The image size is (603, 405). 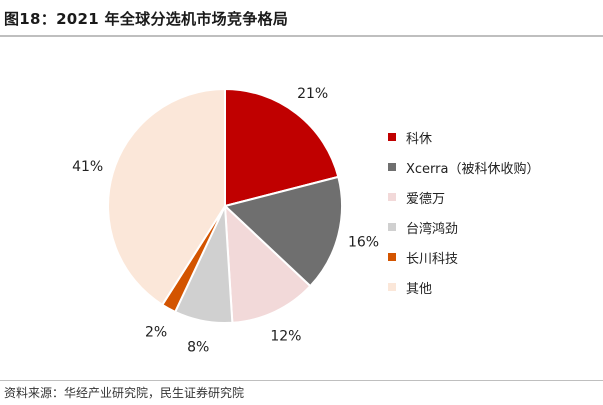 What do you see at coordinates (363, 243) in the screenshot?
I see `slice-label-2: 16%` at bounding box center [363, 243].